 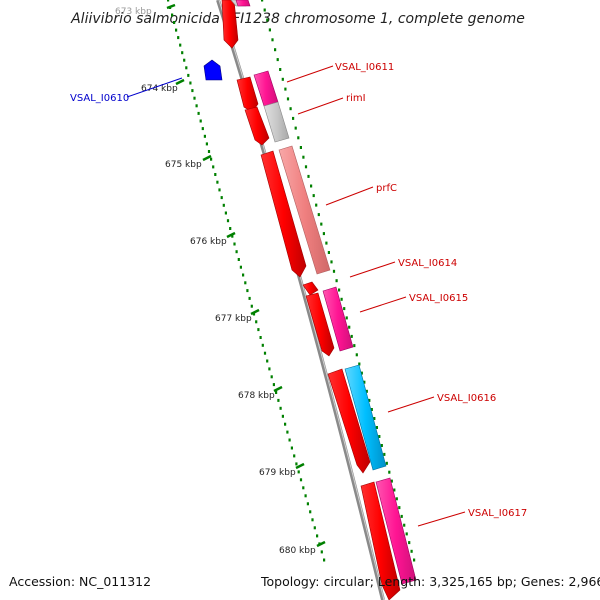 What do you see at coordinates (497, 513) in the screenshot?
I see `gene-label-VSAL_I0617: VSAL_I0617` at bounding box center [497, 513].